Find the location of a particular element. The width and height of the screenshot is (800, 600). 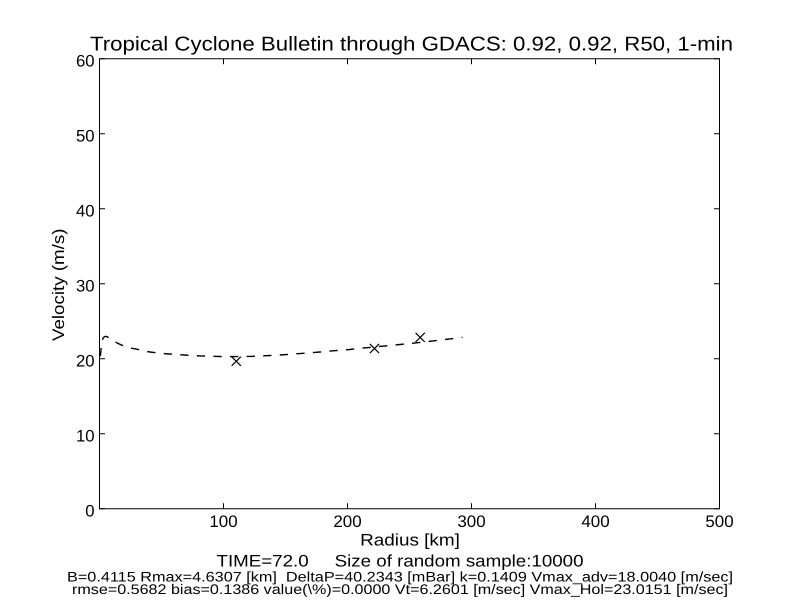

svg-text: 0 is located at coordinates (89, 510).